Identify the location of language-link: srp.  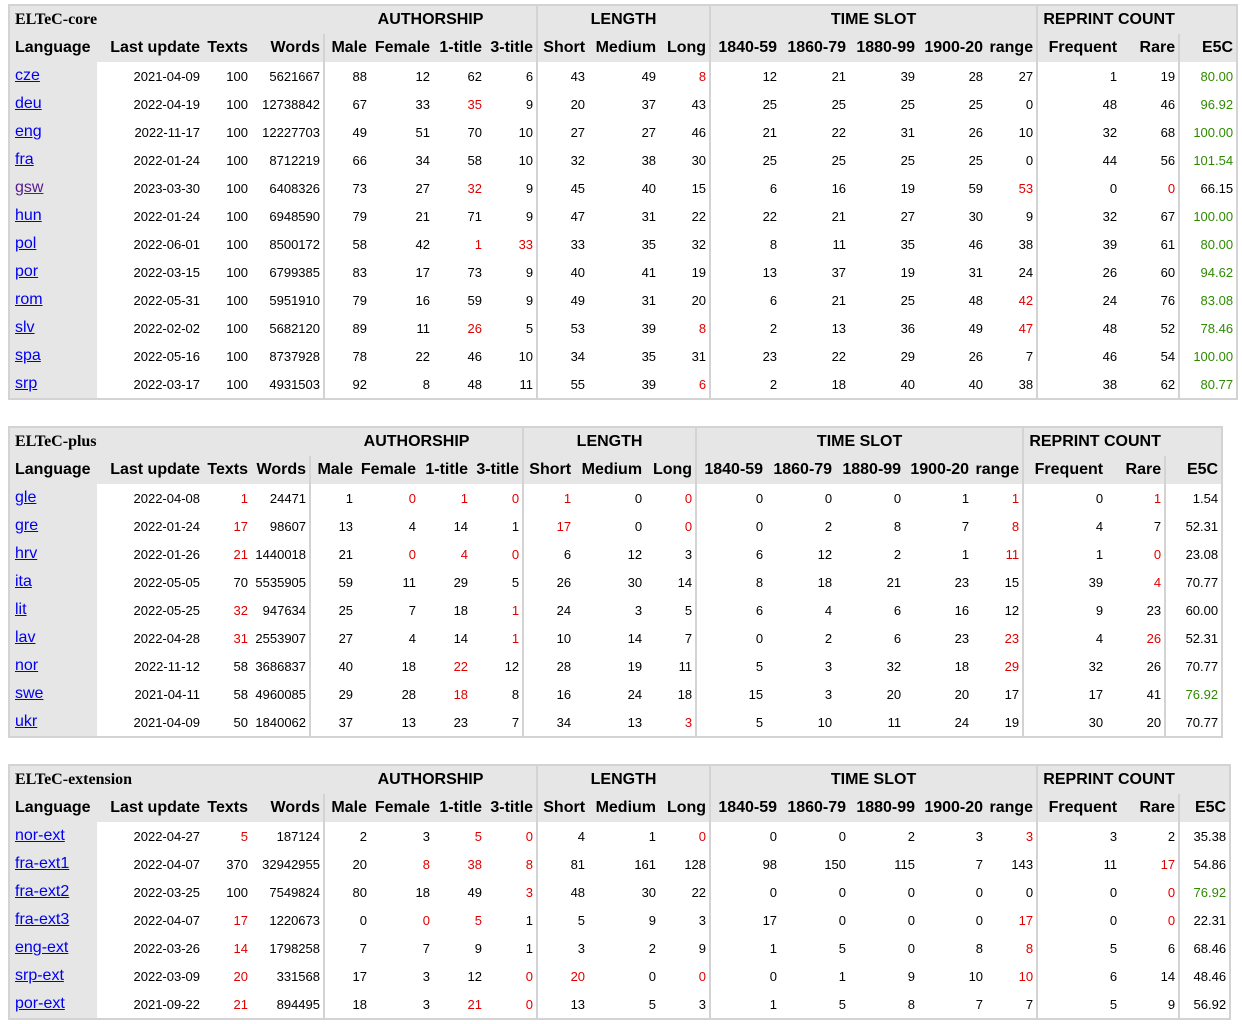
(26, 383).